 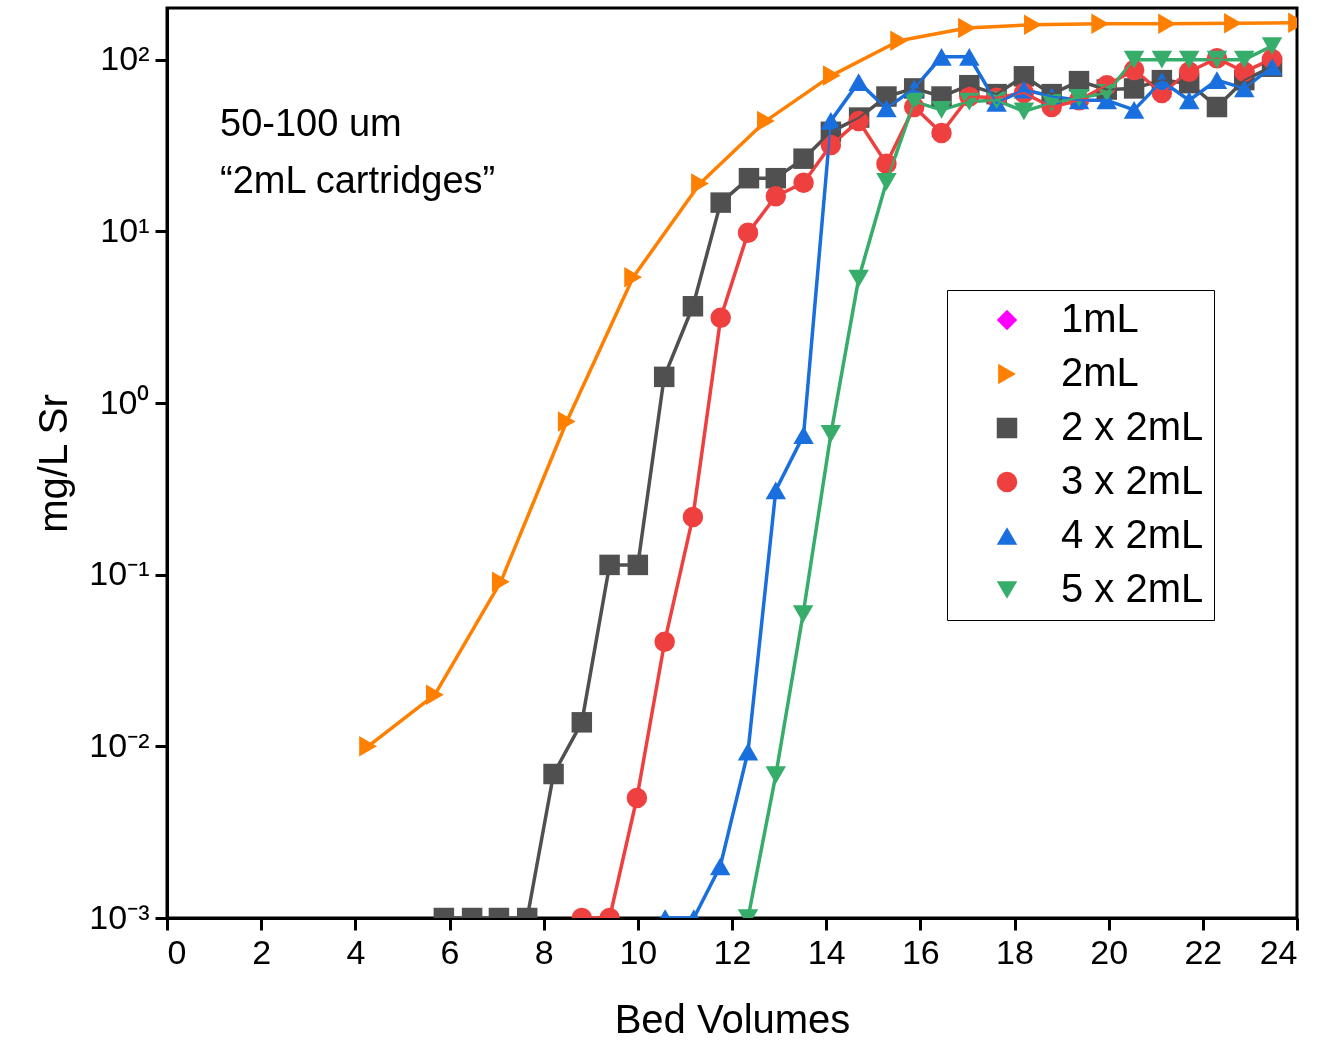 What do you see at coordinates (356, 951) in the screenshot?
I see `x-tick-label: 4` at bounding box center [356, 951].